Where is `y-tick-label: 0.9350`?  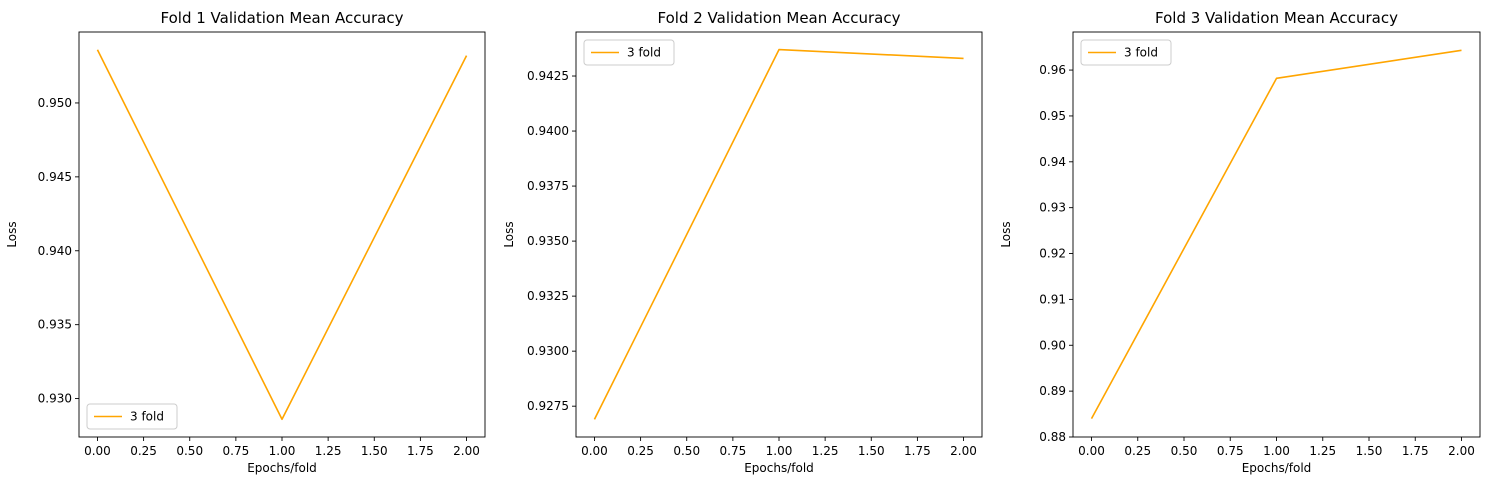
y-tick-label: 0.9350 is located at coordinates (548, 241).